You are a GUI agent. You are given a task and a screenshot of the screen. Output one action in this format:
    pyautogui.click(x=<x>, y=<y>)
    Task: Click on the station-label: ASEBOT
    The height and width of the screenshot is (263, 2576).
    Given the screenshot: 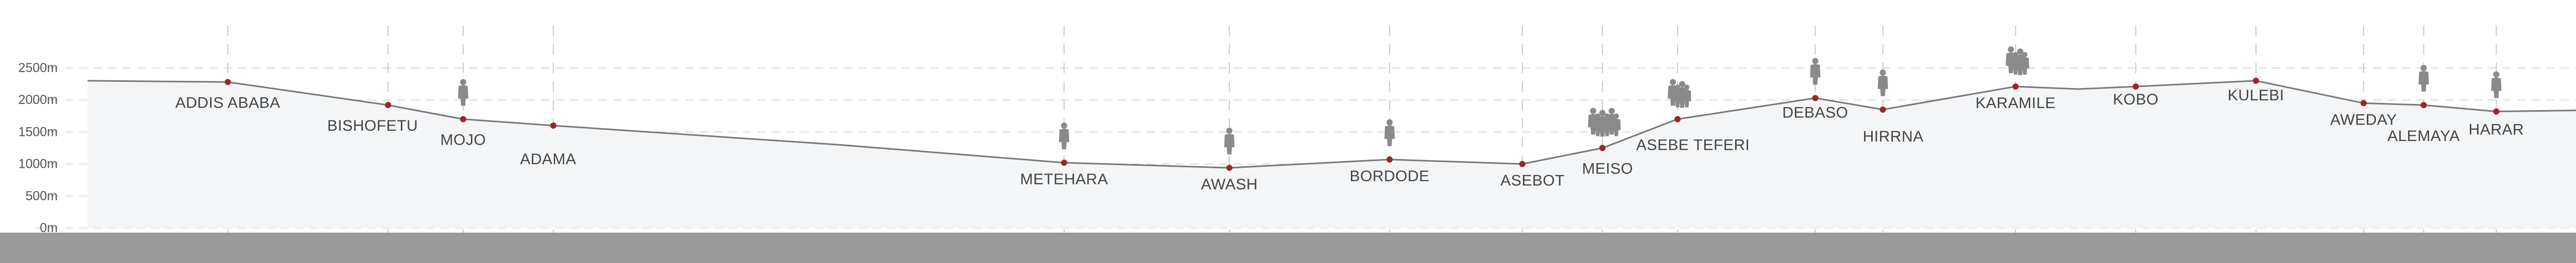 What is the action you would take?
    pyautogui.click(x=1532, y=180)
    